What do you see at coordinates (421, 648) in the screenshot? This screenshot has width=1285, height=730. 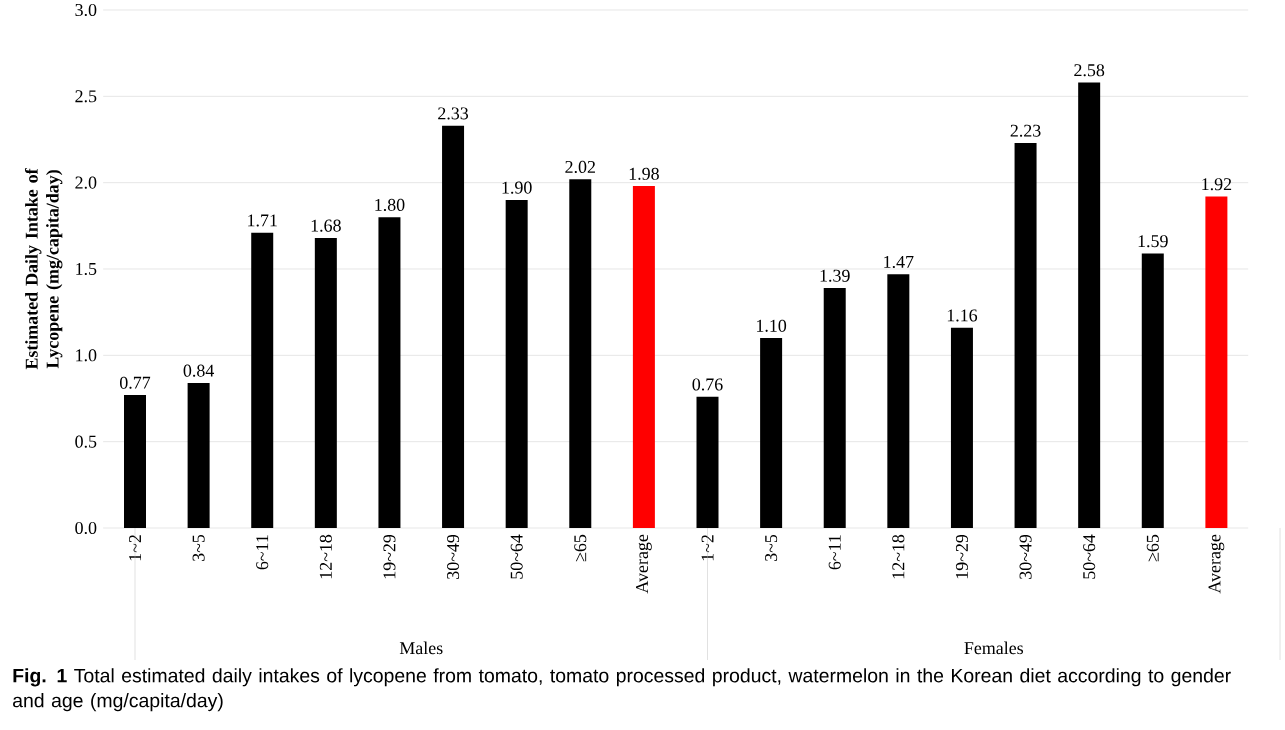 I see `text: Males` at bounding box center [421, 648].